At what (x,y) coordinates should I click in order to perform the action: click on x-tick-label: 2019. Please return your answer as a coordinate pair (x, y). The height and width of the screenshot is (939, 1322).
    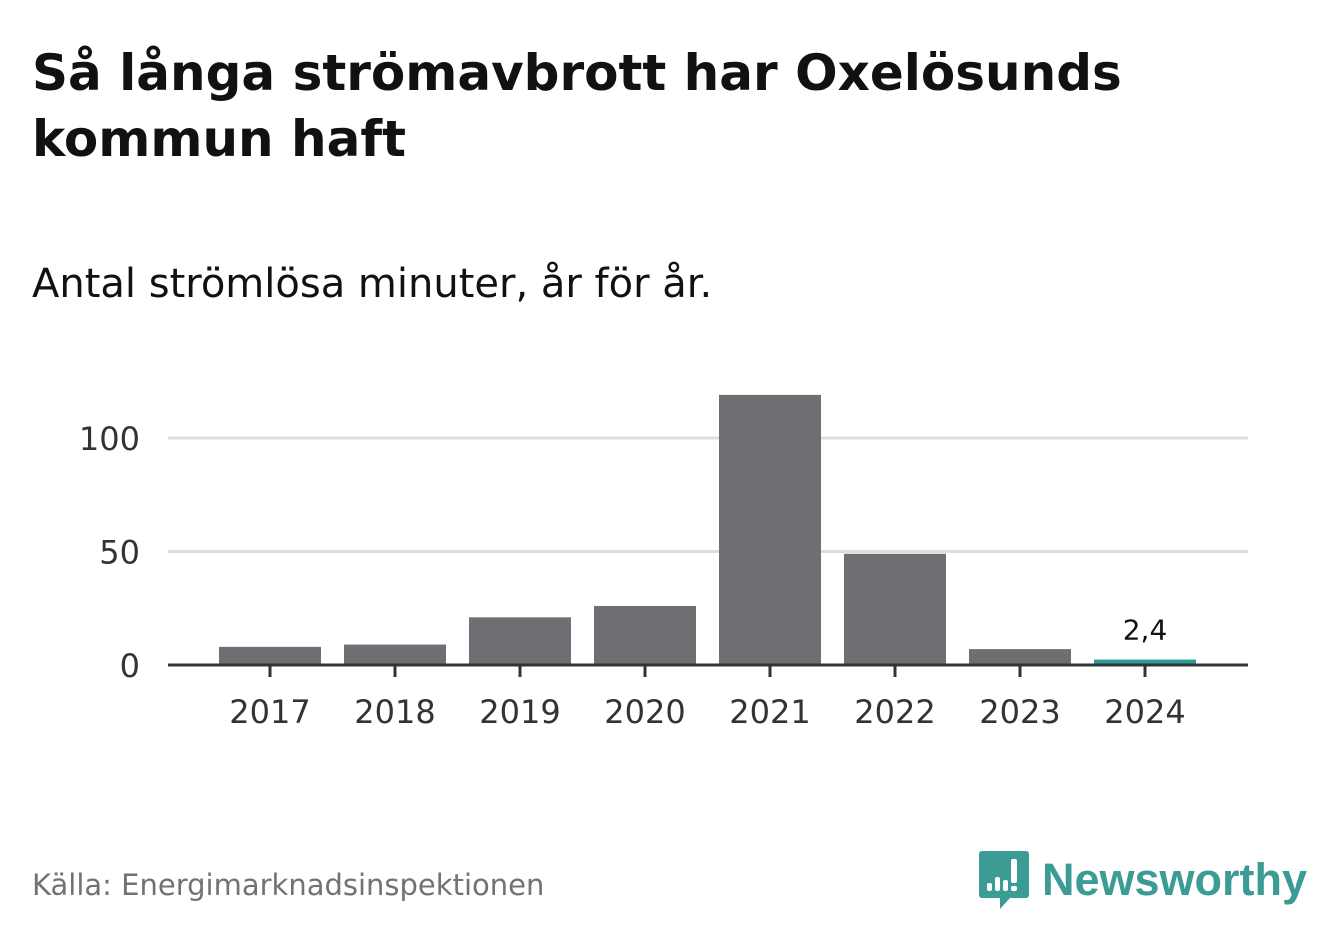
    Looking at the image, I should click on (519, 712).